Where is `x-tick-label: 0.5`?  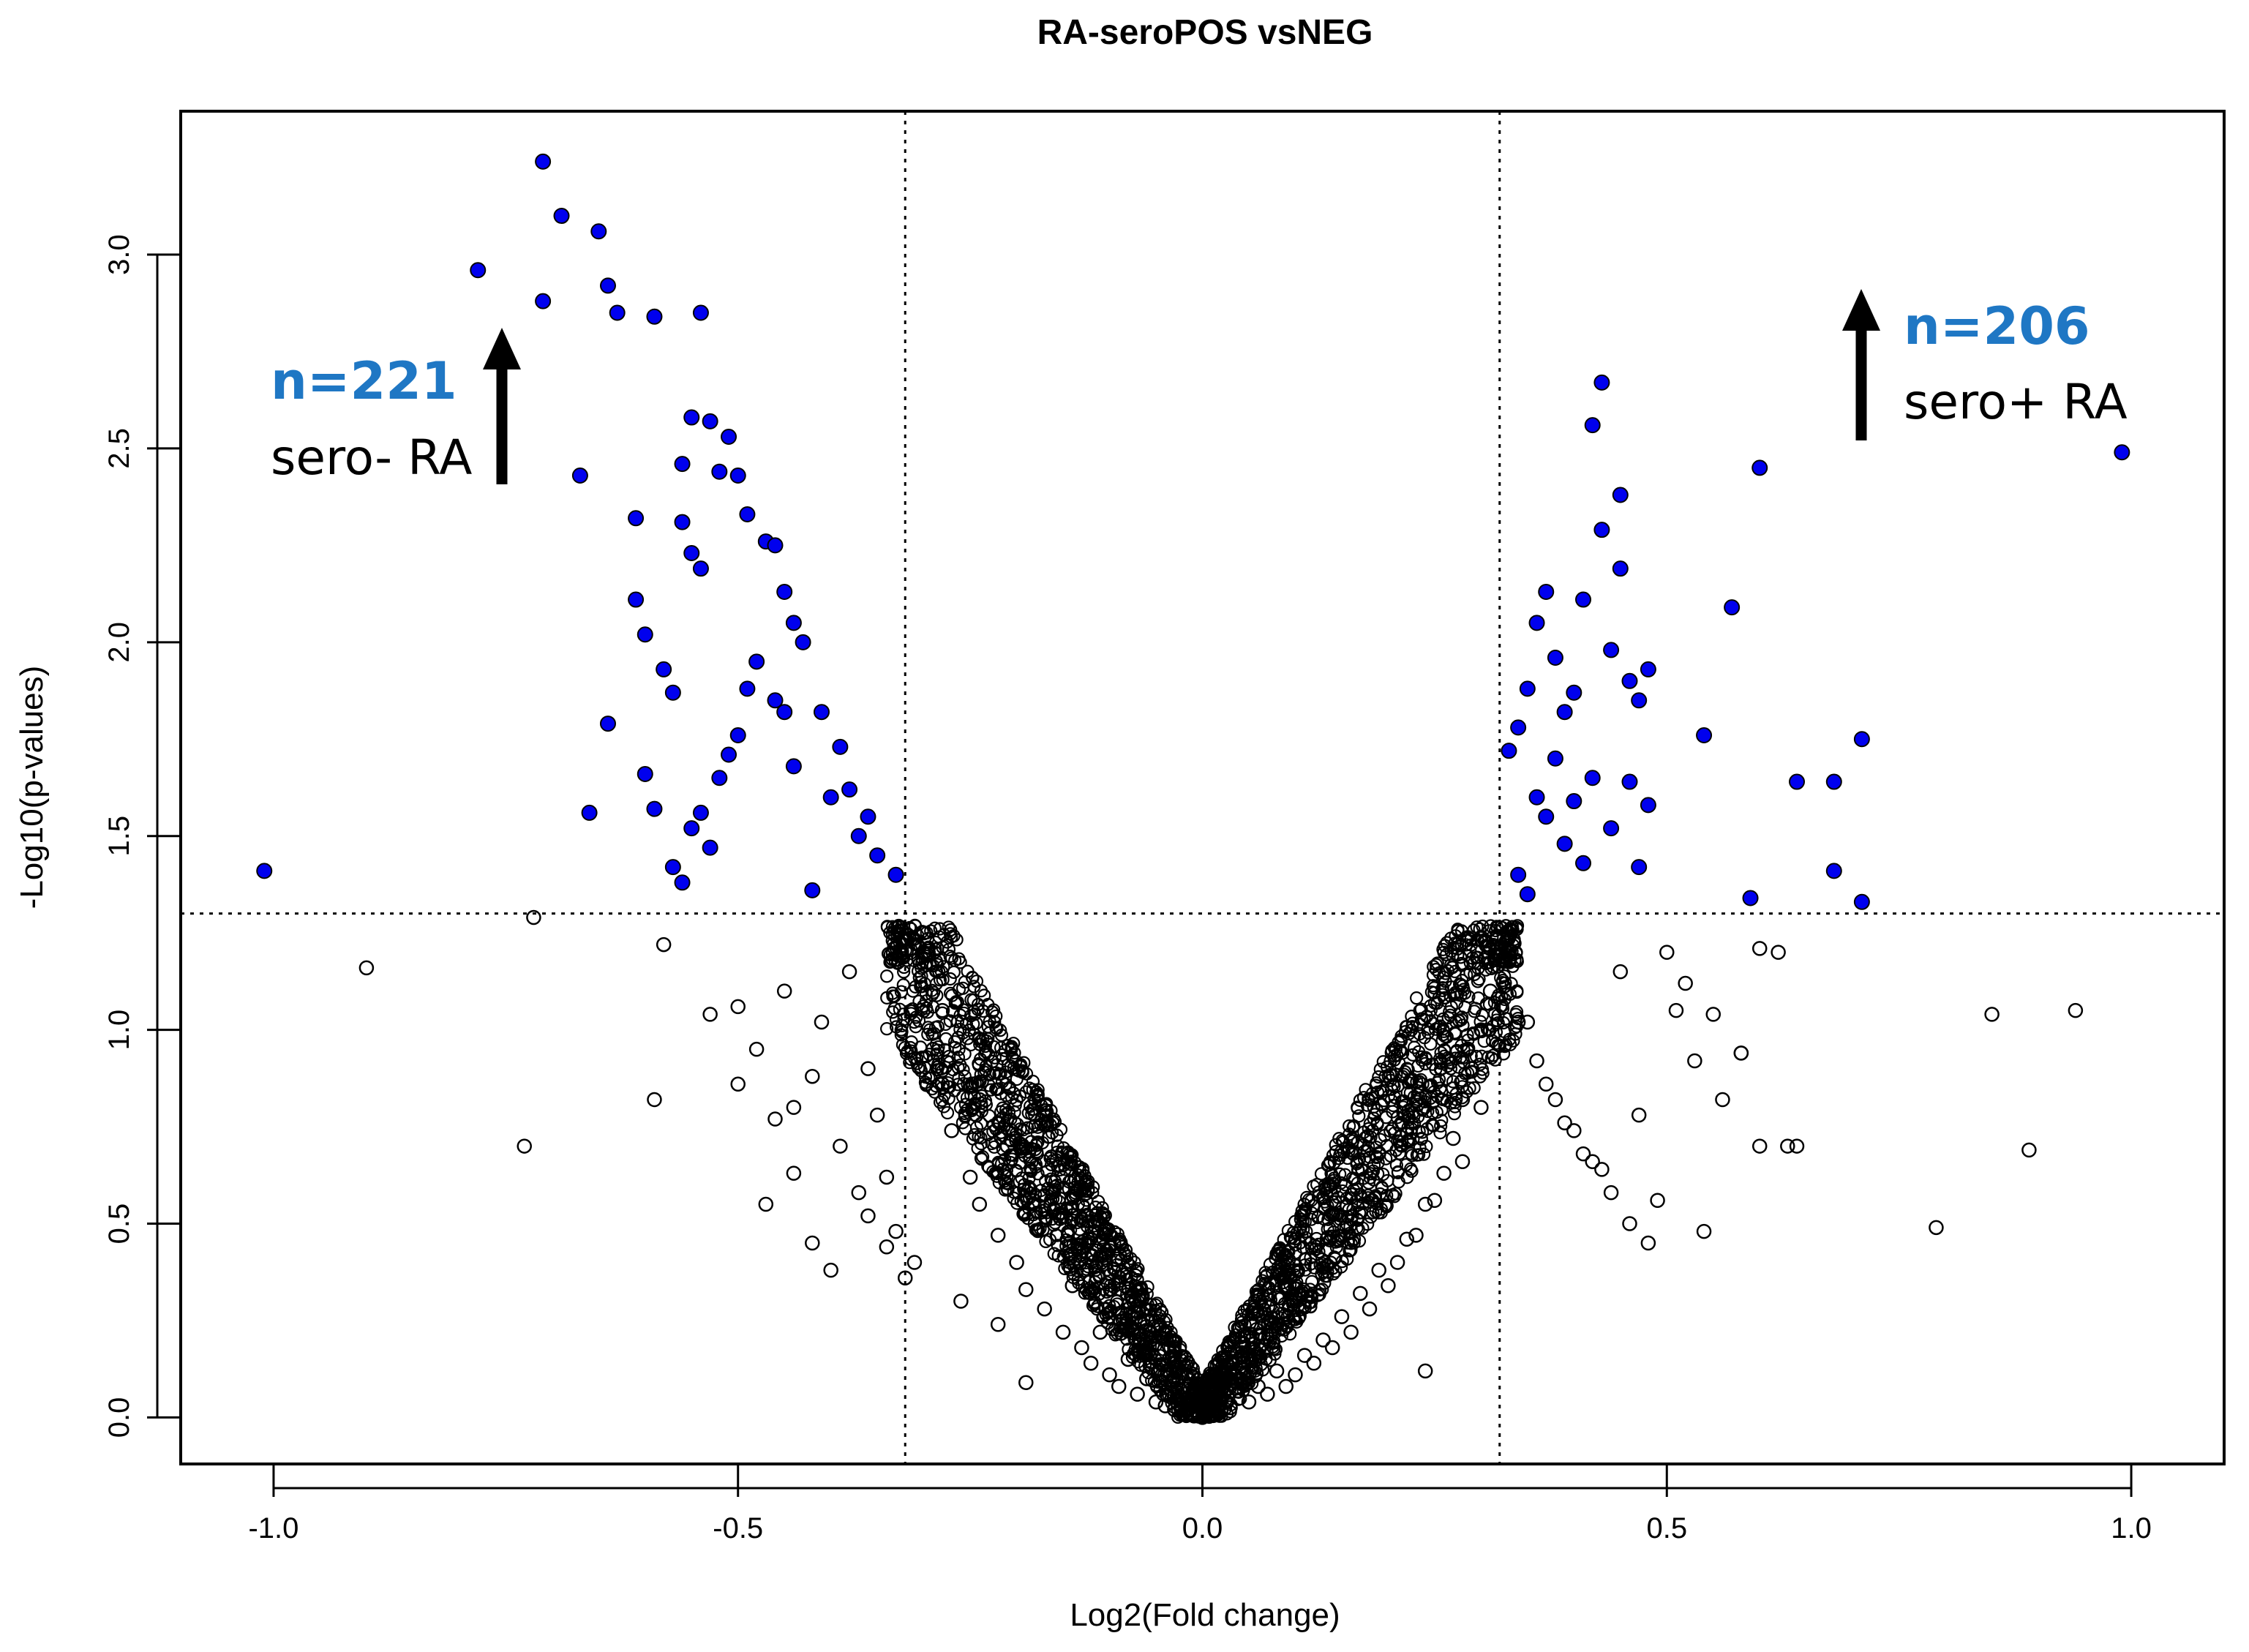
x-tick-label: 0.5 is located at coordinates (1667, 1528).